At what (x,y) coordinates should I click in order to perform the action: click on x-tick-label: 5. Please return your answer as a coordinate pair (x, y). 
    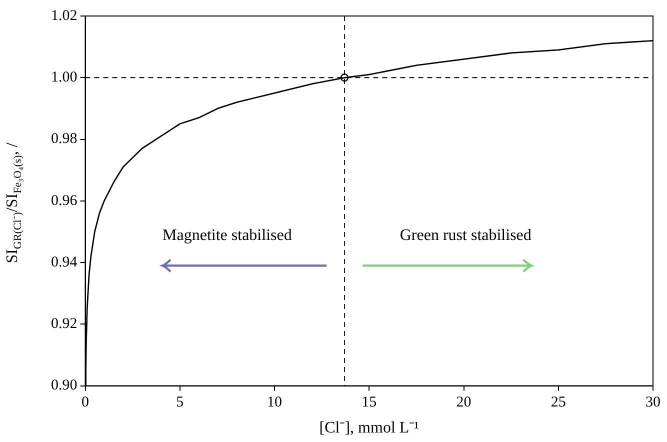
    Looking at the image, I should click on (180, 402).